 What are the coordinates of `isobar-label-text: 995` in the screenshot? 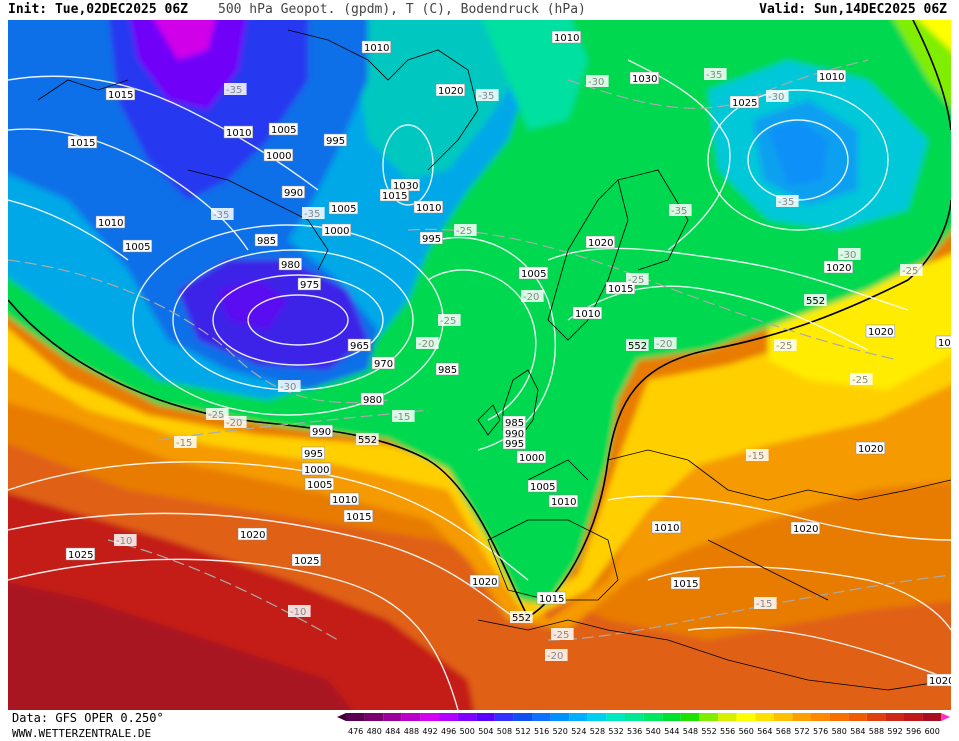 It's located at (431, 239).